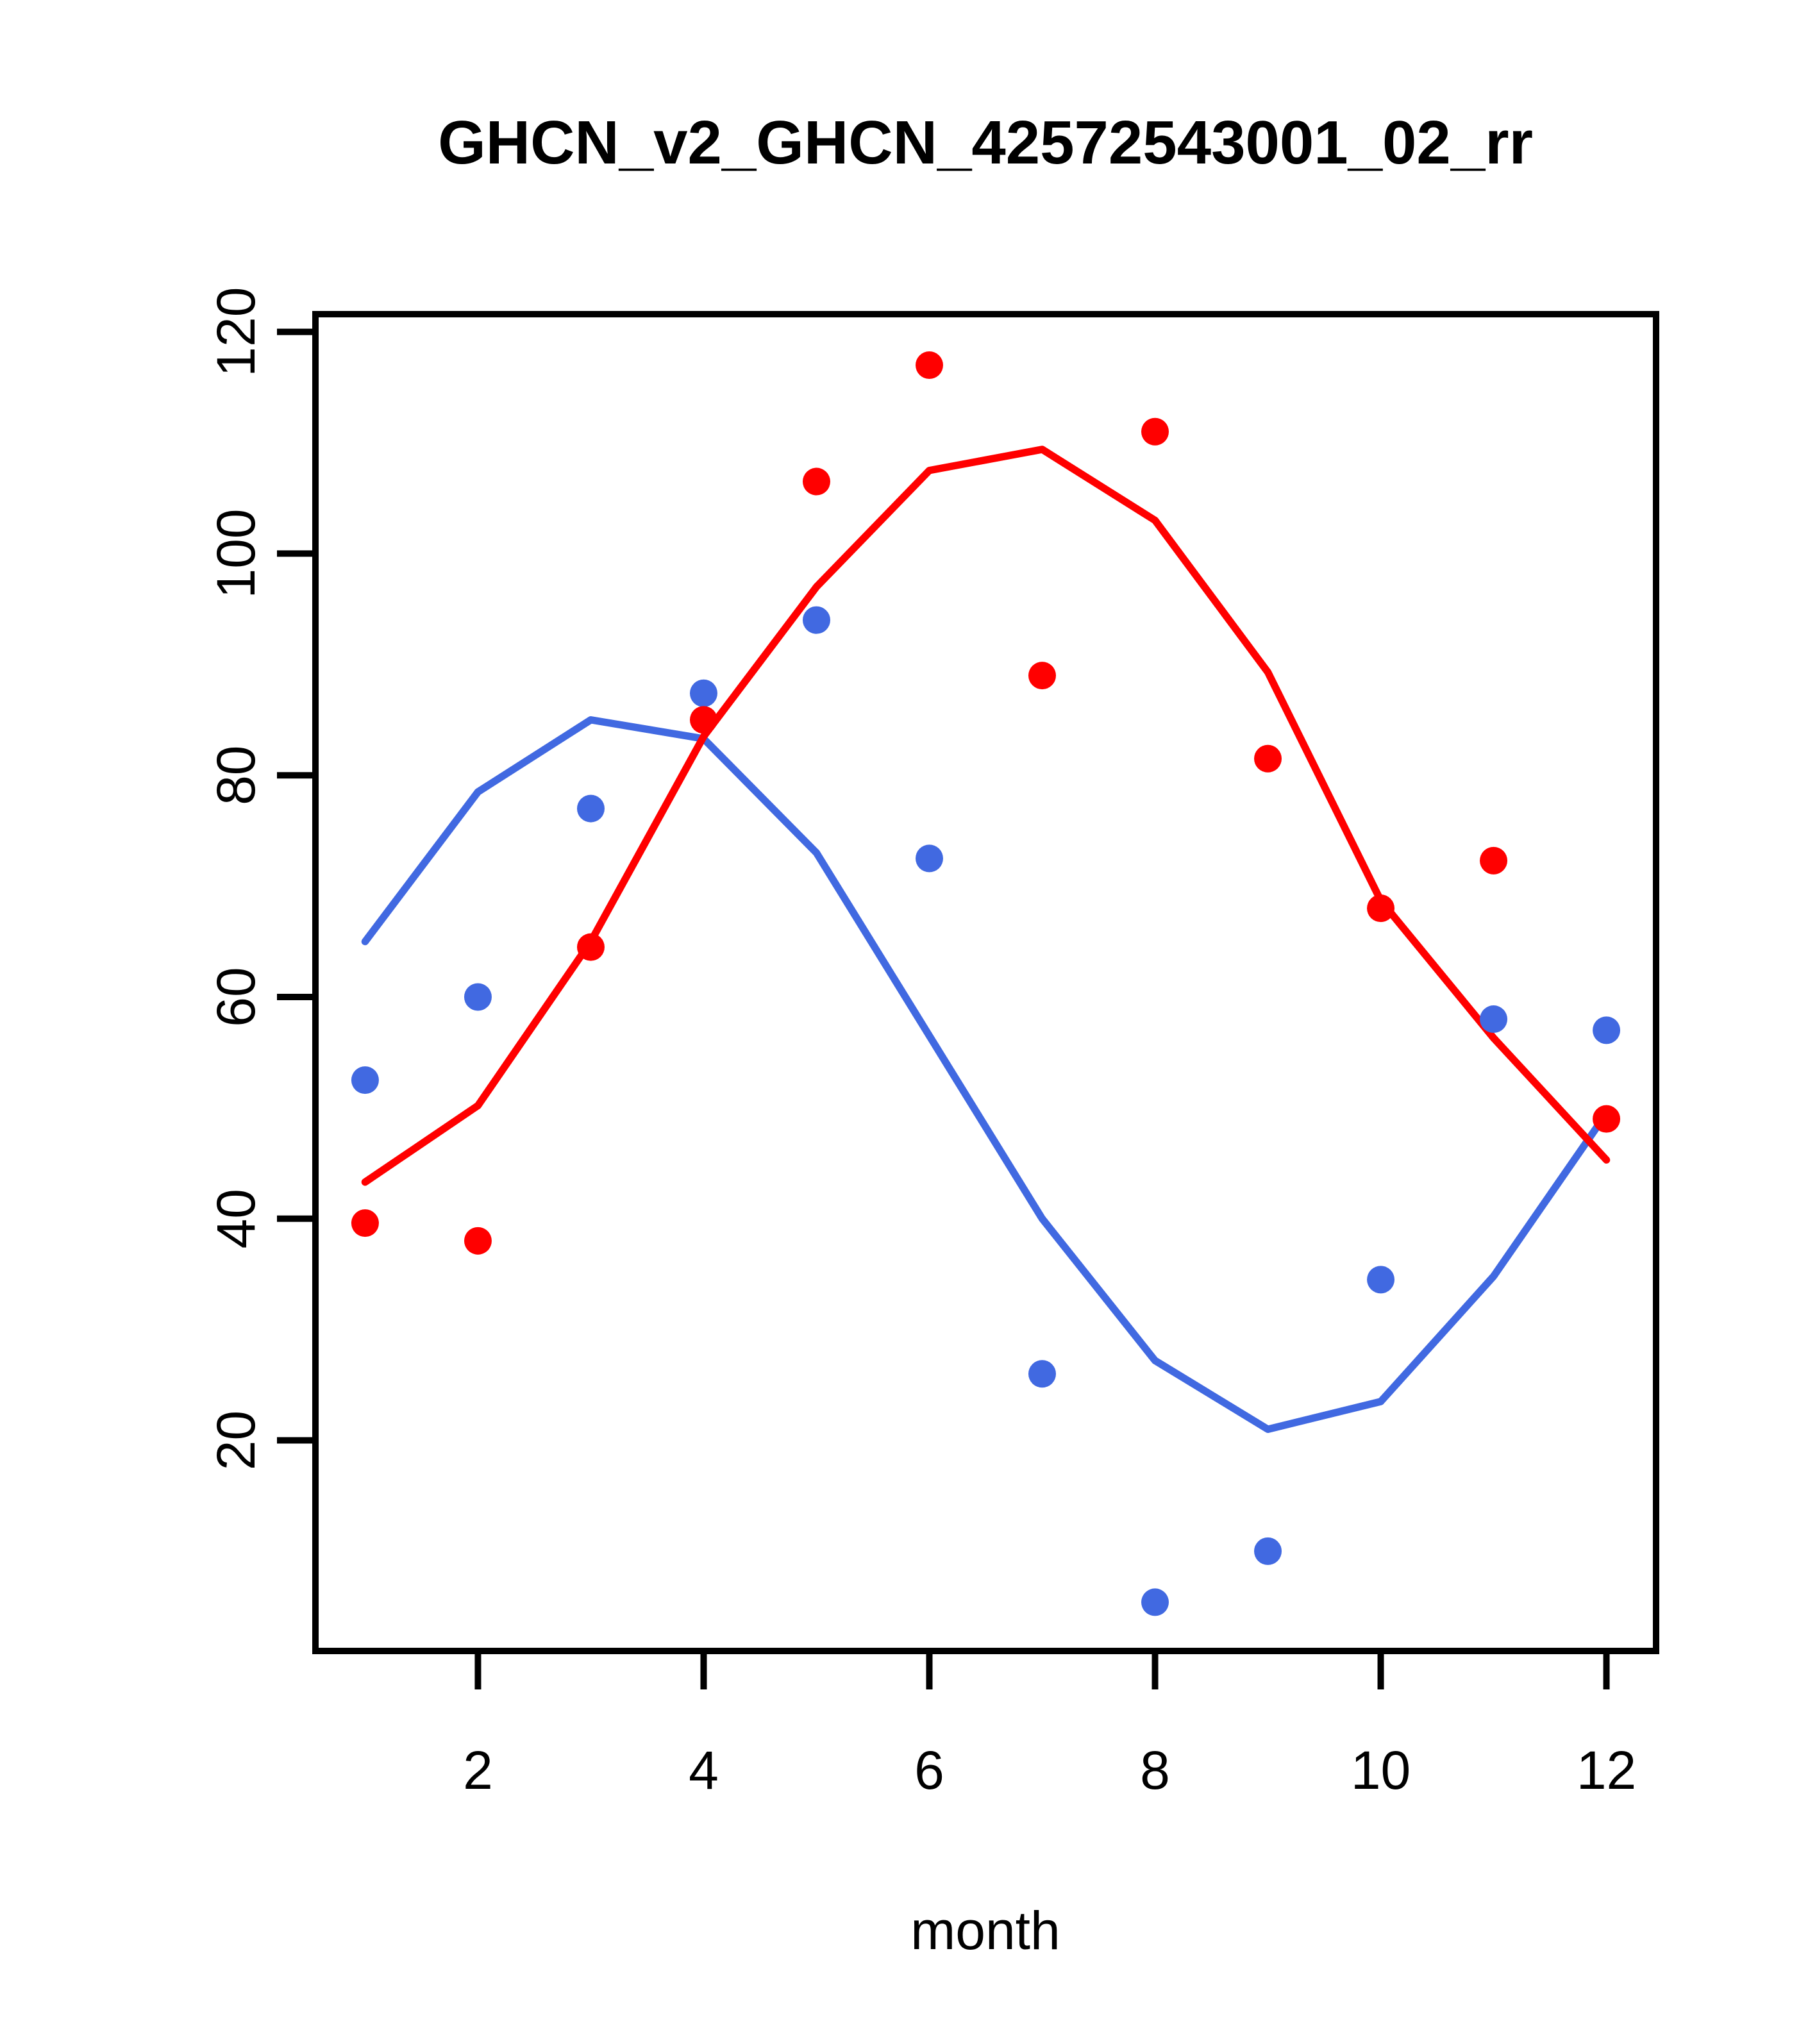 The width and height of the screenshot is (1817, 2044). Describe the element at coordinates (236, 775) in the screenshot. I see `y-tick-label: 80` at that location.